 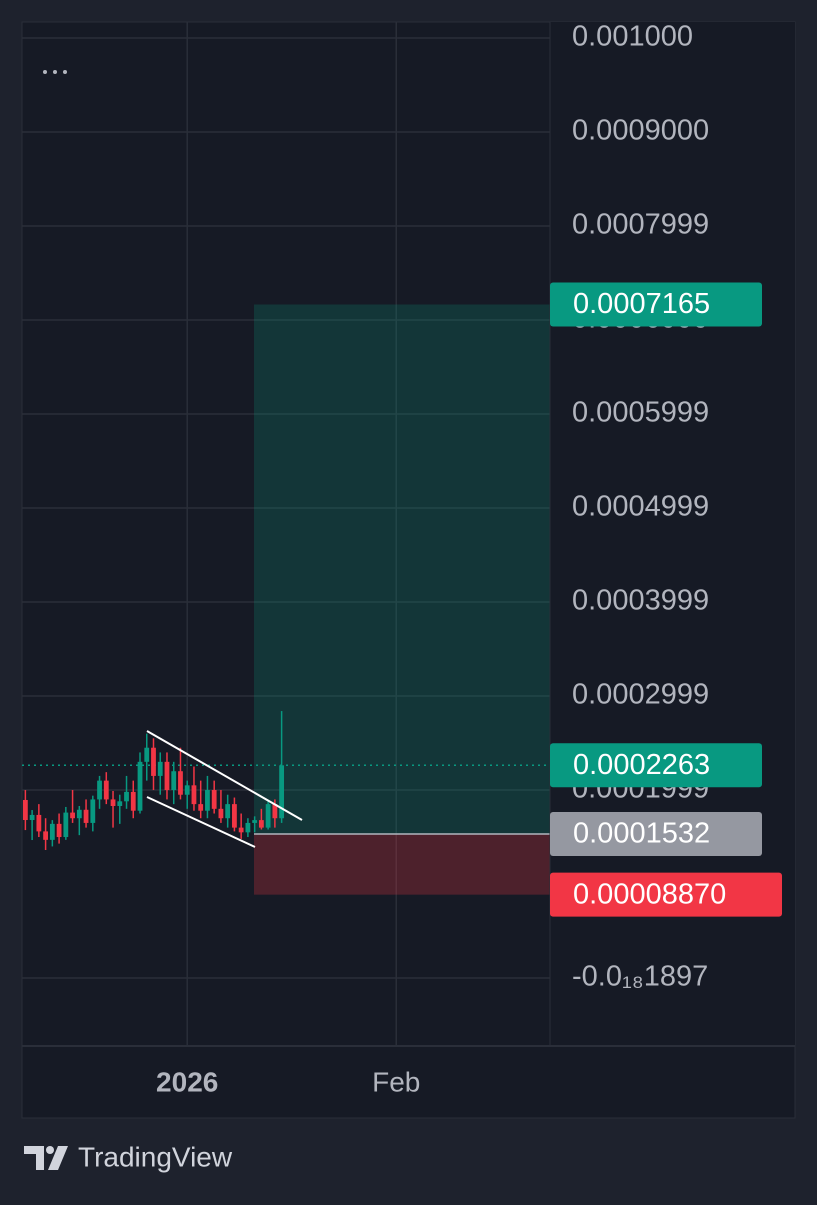 I want to click on y-tick-label: 0.0002999, so click(x=640, y=695).